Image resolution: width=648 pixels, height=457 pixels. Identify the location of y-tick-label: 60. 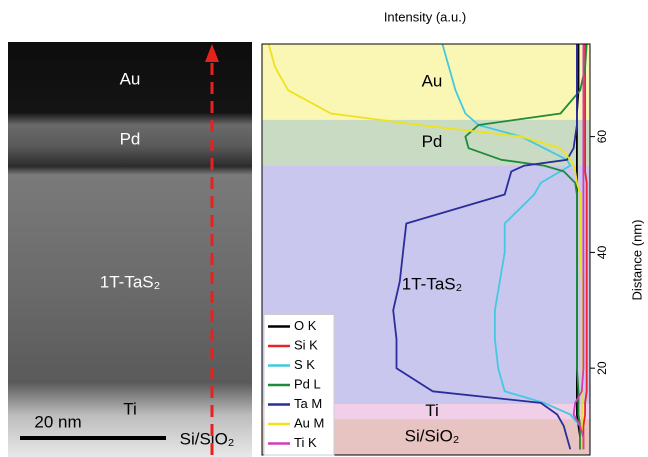
(602, 137).